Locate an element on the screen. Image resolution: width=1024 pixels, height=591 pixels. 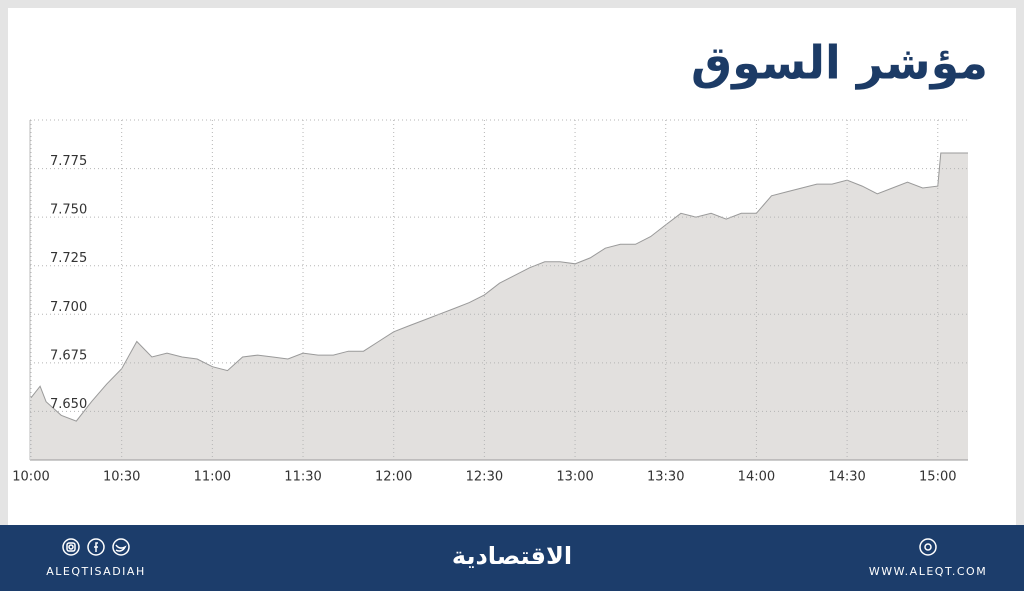
footer-handle: ALEQTISADIAH is located at coordinates (95, 571).